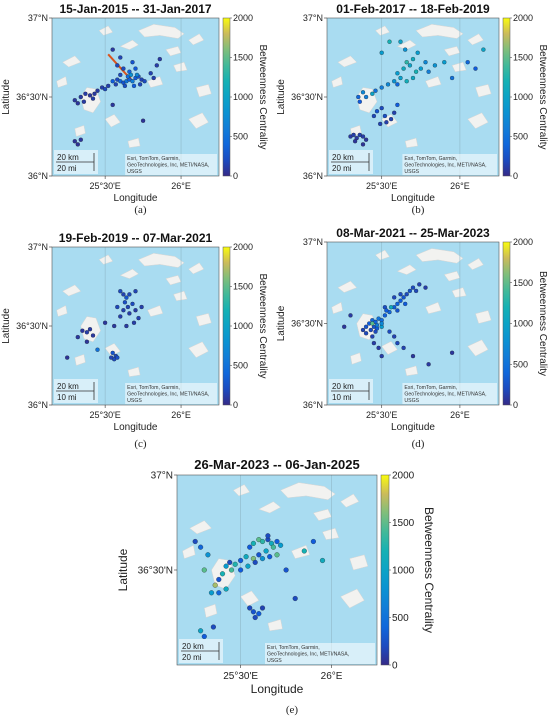  I want to click on colorbar, so click(385, 570).